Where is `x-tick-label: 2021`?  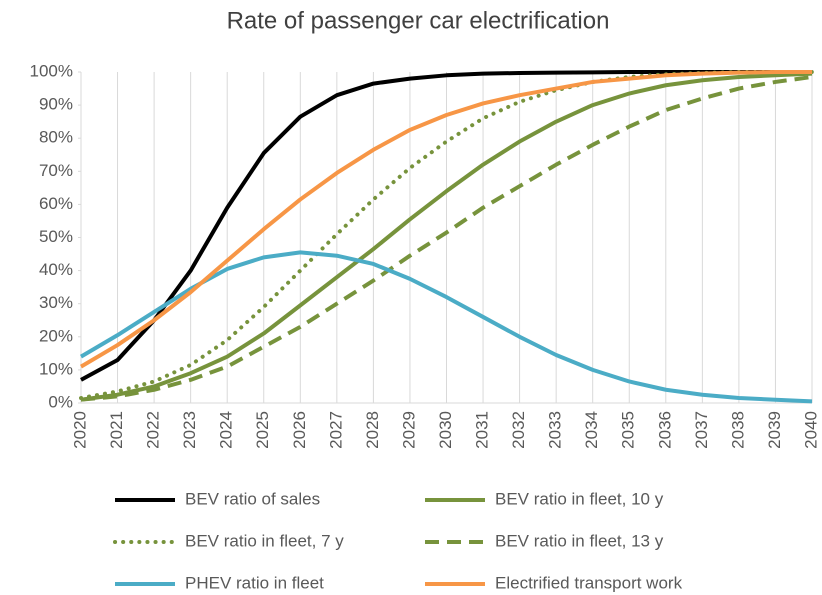 x-tick-label: 2021 is located at coordinates (116, 430).